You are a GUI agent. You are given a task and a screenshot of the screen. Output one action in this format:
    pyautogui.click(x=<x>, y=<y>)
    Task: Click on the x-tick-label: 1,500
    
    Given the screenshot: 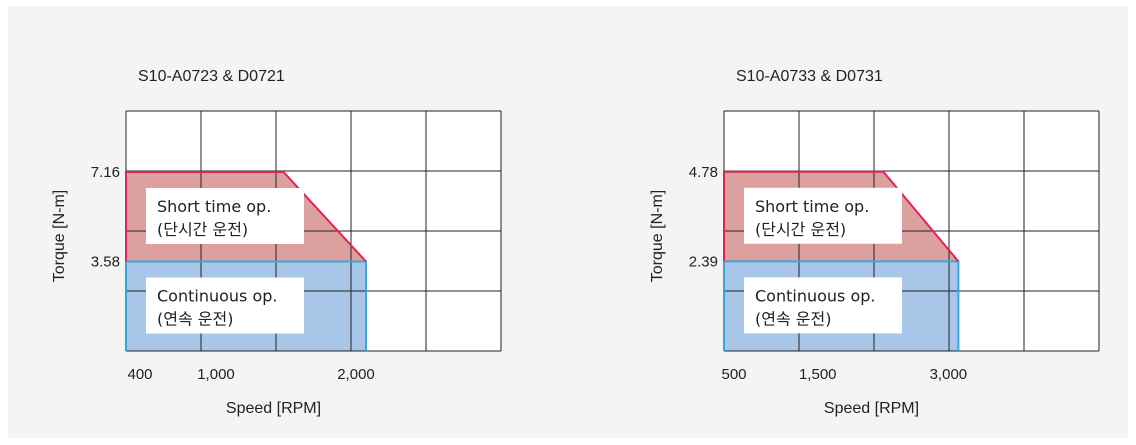 What is the action you would take?
    pyautogui.click(x=818, y=374)
    